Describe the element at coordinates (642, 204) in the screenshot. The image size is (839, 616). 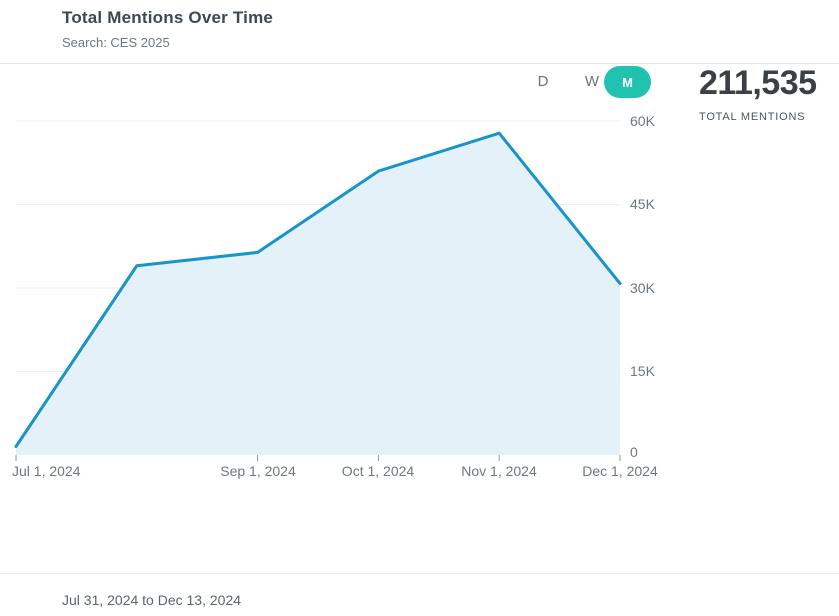
I see `y-axis-label: 45K` at that location.